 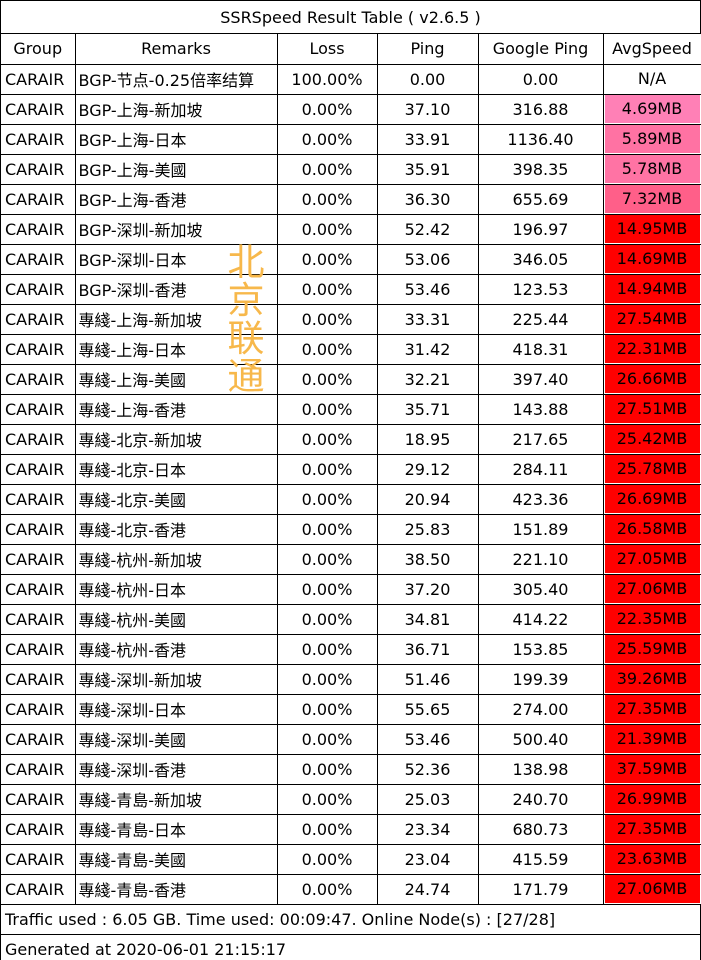 I want to click on cell-avgspeed: 27.35MB, so click(x=652, y=709).